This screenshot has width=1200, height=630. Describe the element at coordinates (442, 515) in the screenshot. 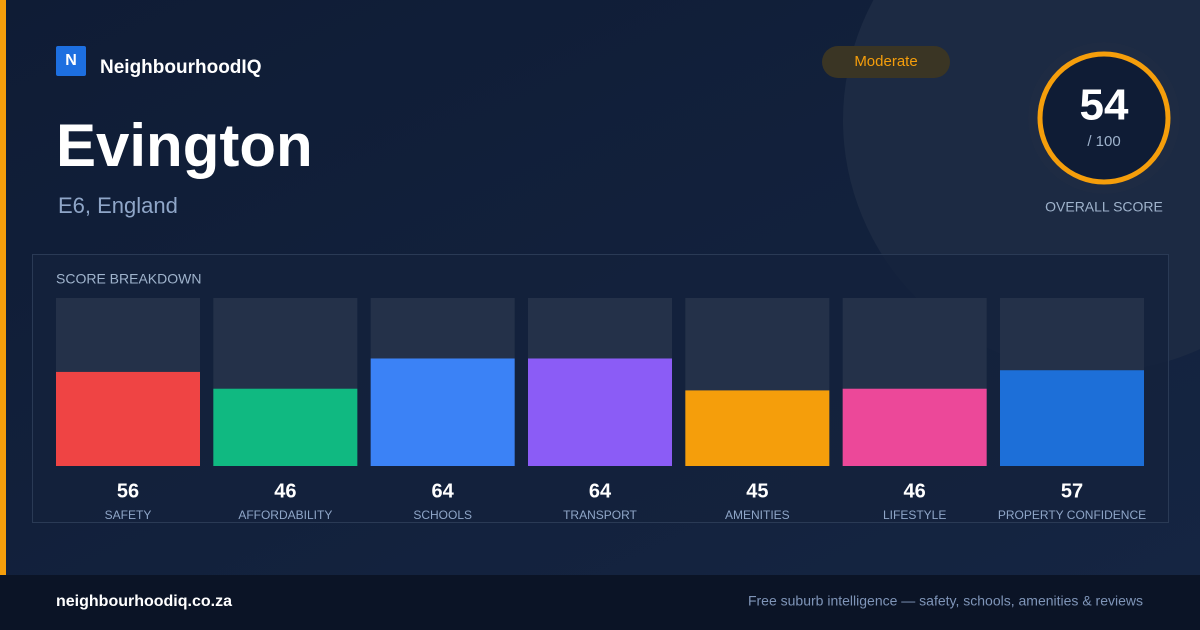

I see `bar-label: SCHOOLS` at that location.